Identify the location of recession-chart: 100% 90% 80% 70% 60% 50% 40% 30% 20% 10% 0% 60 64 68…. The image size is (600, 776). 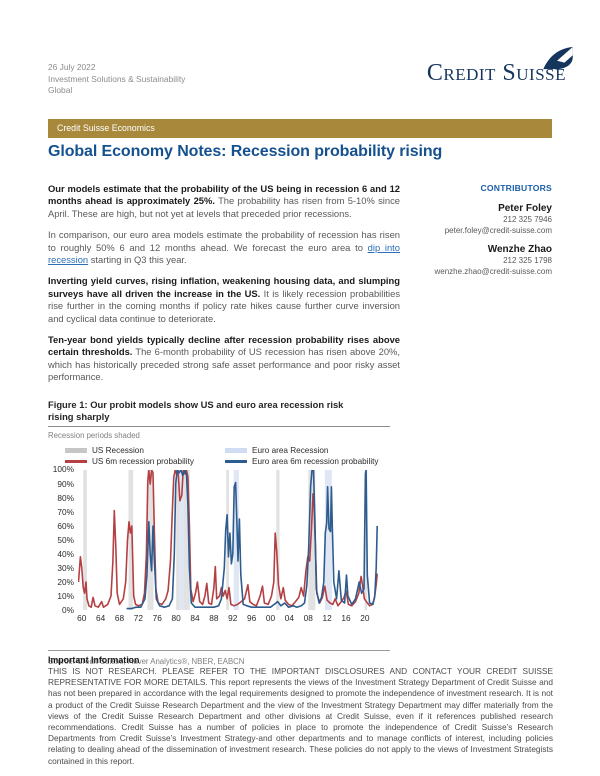
(219, 547).